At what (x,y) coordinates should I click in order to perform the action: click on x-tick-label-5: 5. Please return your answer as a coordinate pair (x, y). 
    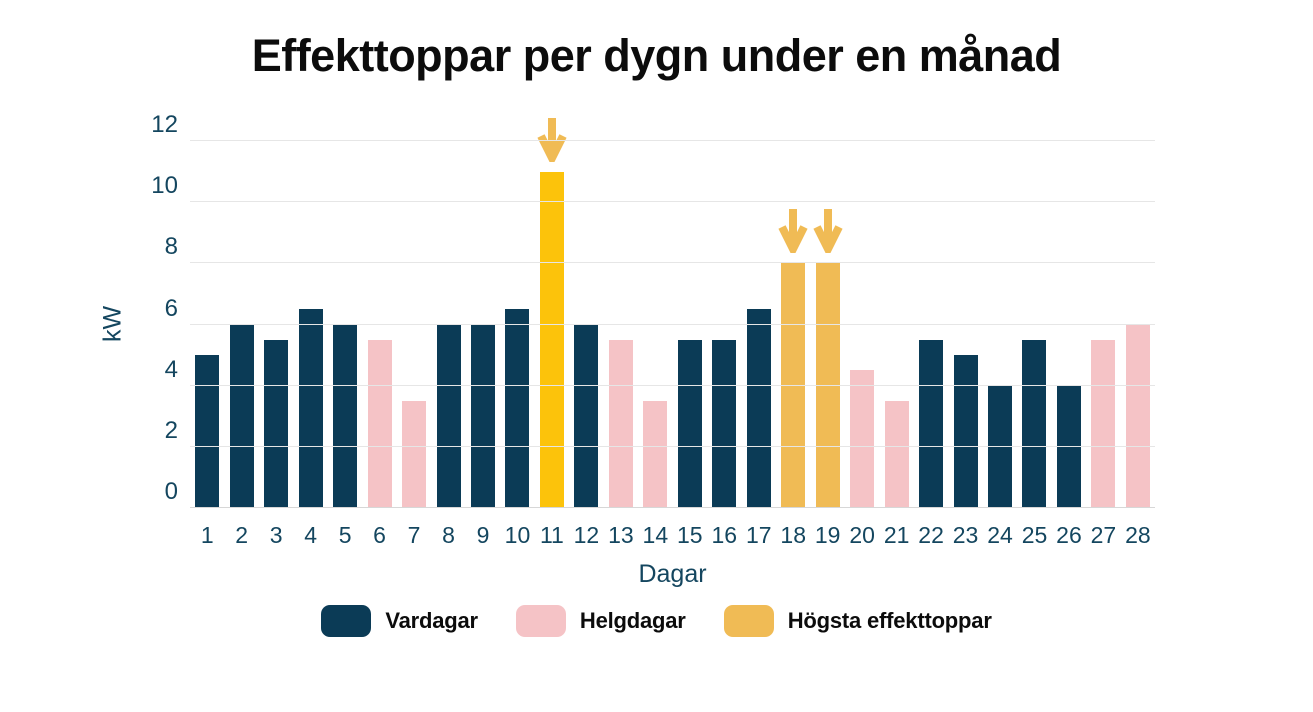
    Looking at the image, I should click on (345, 535).